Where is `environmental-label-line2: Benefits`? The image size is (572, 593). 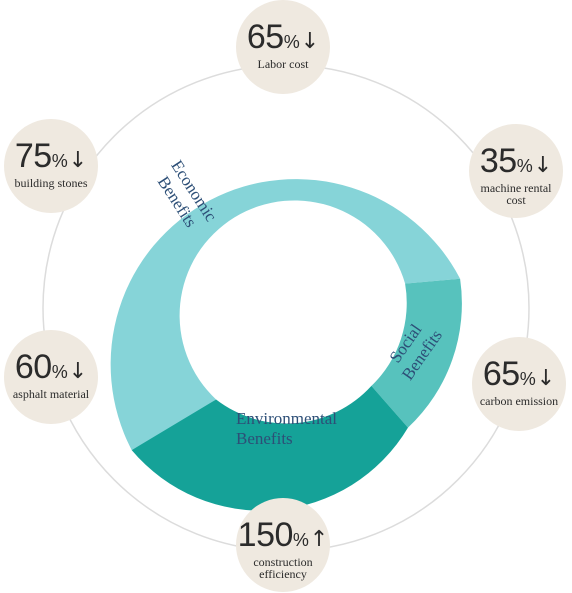 environmental-label-line2: Benefits is located at coordinates (264, 438).